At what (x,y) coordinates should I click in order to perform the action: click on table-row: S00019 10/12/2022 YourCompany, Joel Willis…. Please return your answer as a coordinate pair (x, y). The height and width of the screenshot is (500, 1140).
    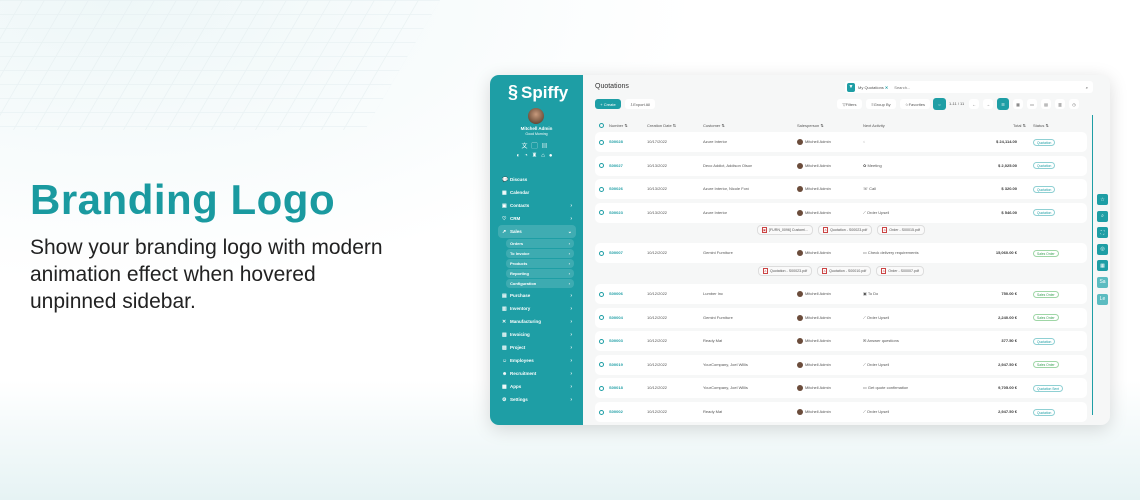
    Looking at the image, I should click on (841, 364).